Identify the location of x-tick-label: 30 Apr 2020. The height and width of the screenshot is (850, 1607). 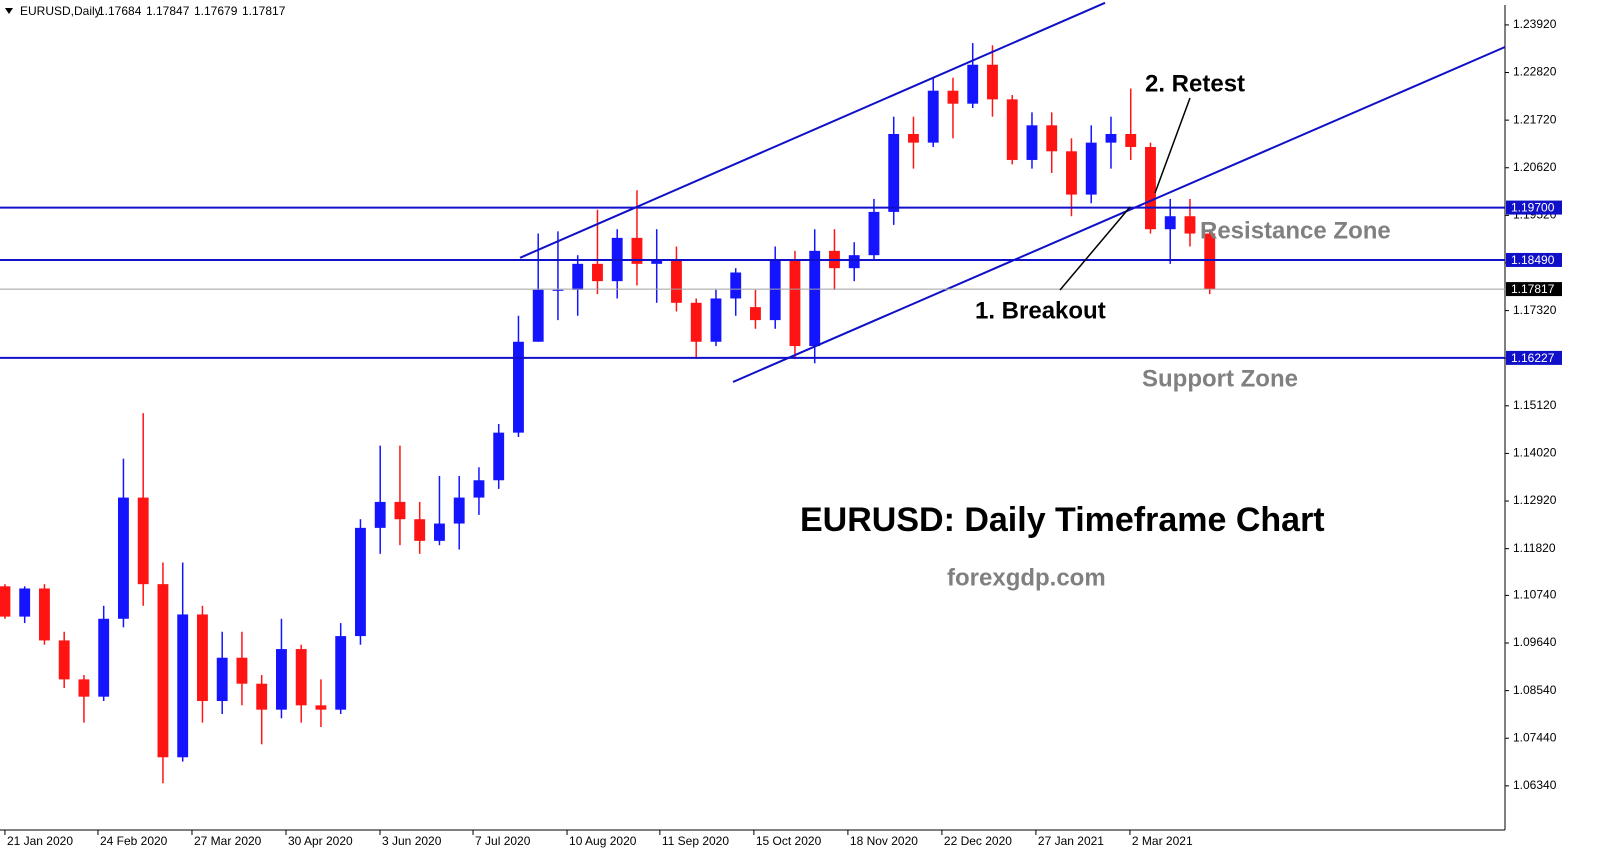
(320, 841).